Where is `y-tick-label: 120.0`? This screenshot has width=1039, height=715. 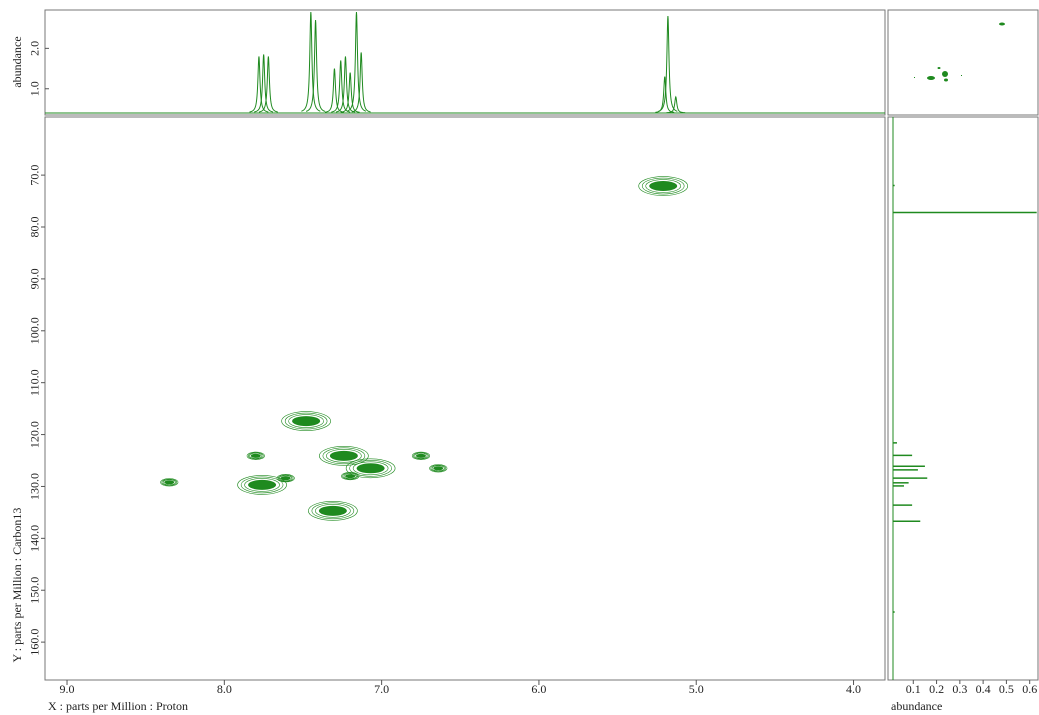
y-tick-label: 120.0 is located at coordinates (35, 434).